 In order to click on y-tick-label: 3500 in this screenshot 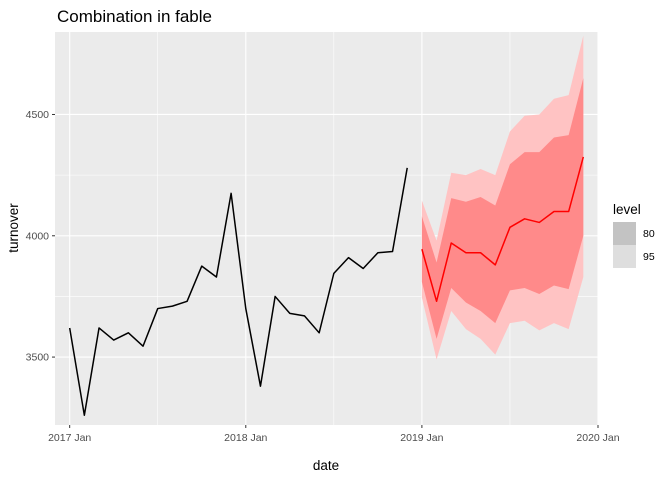, I will do `click(38, 358)`.